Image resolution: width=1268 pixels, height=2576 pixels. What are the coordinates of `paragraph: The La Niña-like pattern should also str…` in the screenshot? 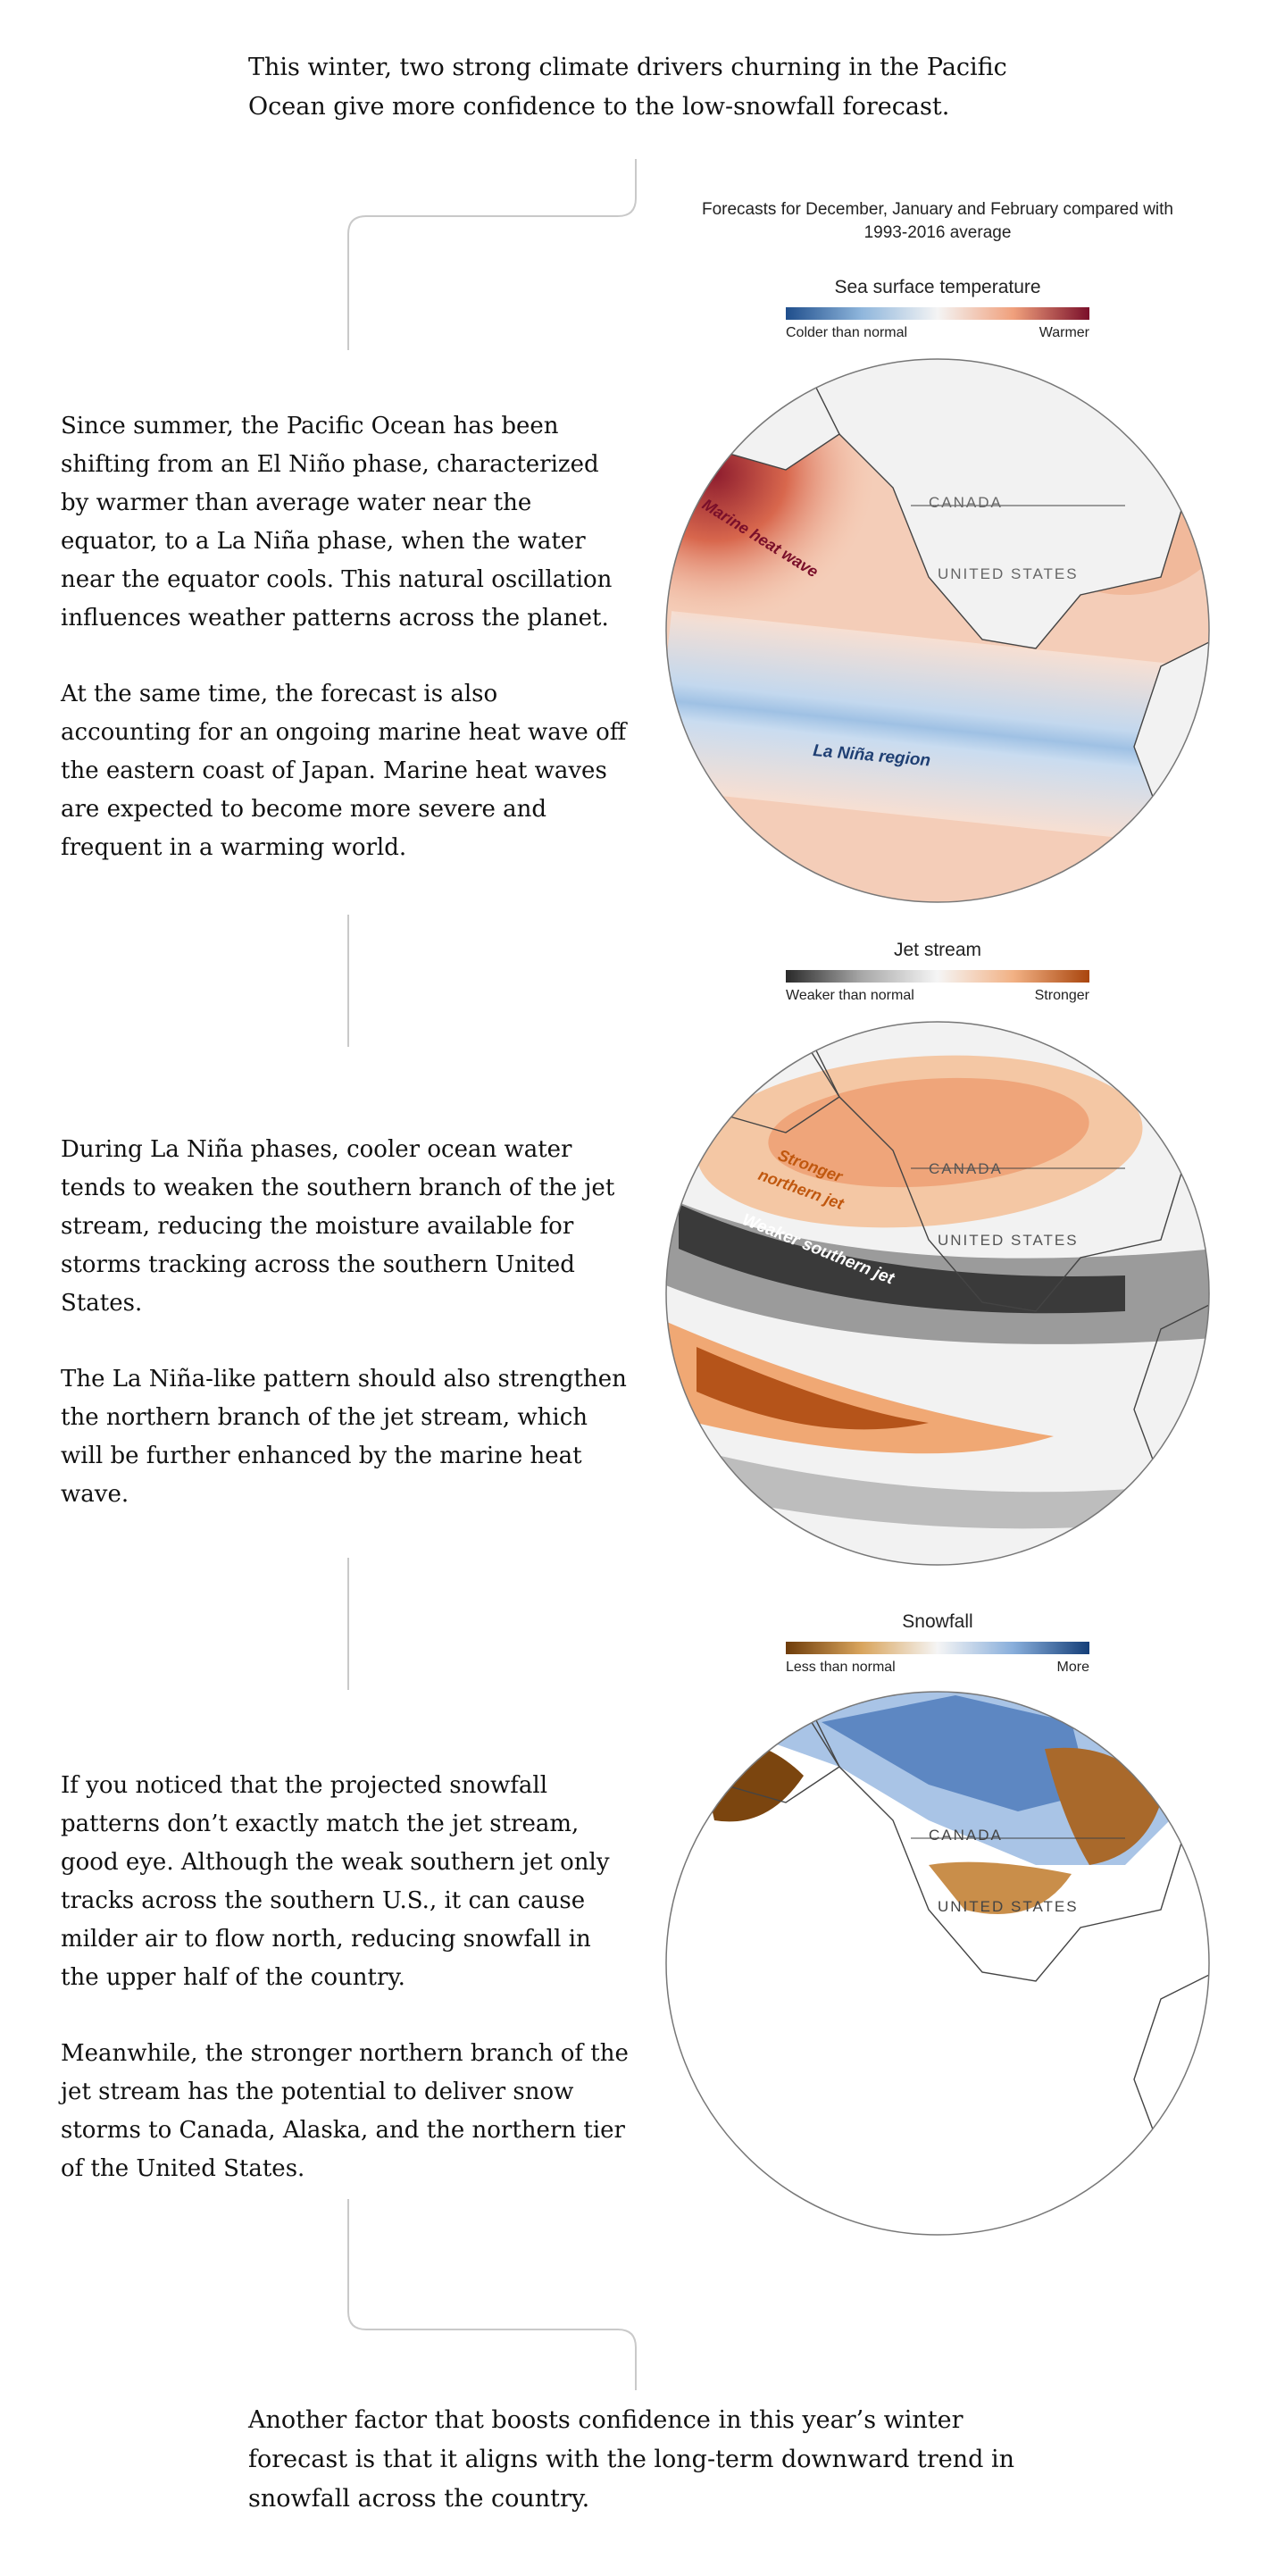 It's located at (344, 1437).